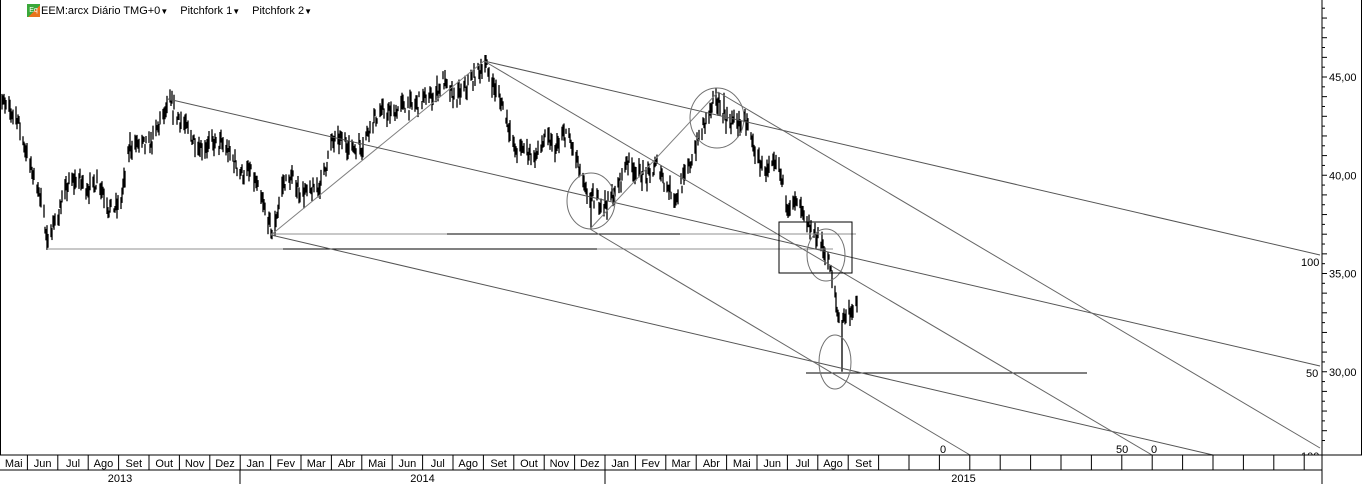 The image size is (1364, 485). What do you see at coordinates (1343, 176) in the screenshot?
I see `price-axis-label: 40,00` at bounding box center [1343, 176].